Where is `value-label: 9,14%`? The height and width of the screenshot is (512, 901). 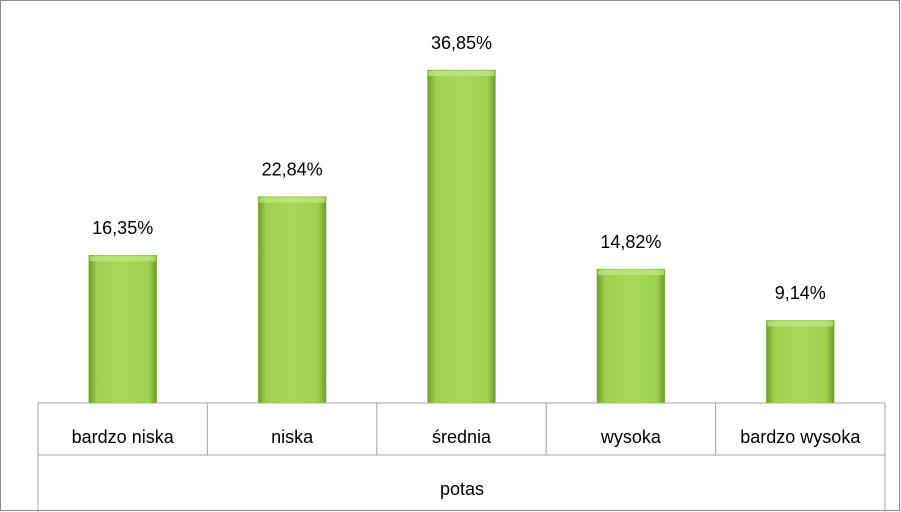
value-label: 9,14% is located at coordinates (800, 293).